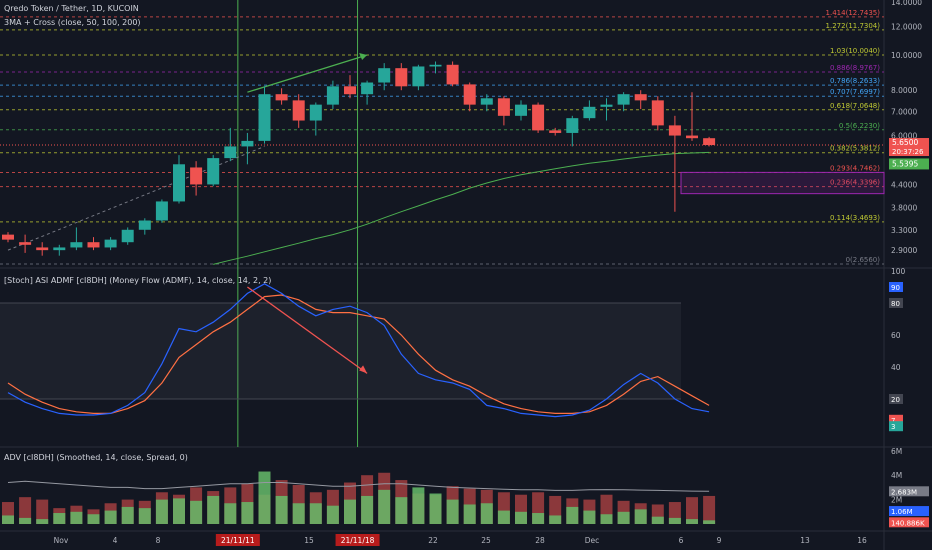 Image resolution: width=932 pixels, height=550 pixels. I want to click on adv-axis-label: 2M, so click(896, 500).